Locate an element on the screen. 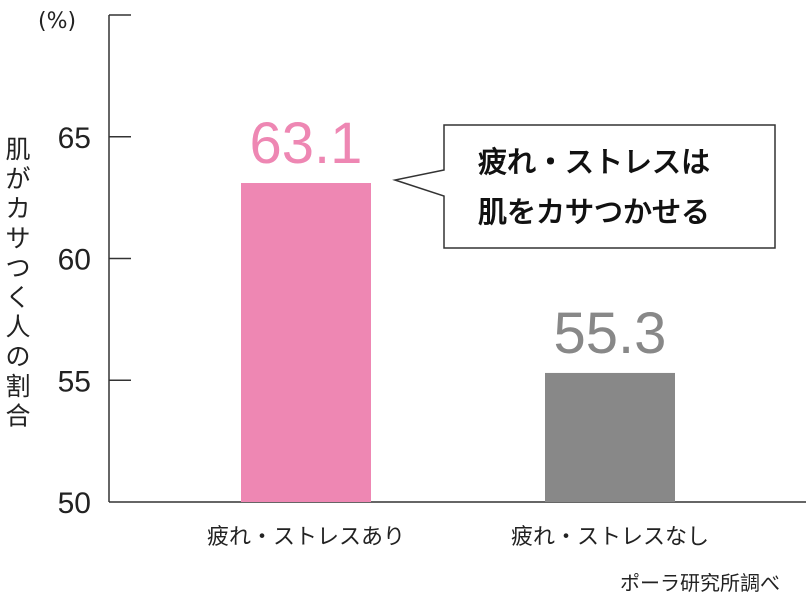 Image resolution: width=809 pixels, height=602 pixels. callout-bubble is located at coordinates (584, 186).